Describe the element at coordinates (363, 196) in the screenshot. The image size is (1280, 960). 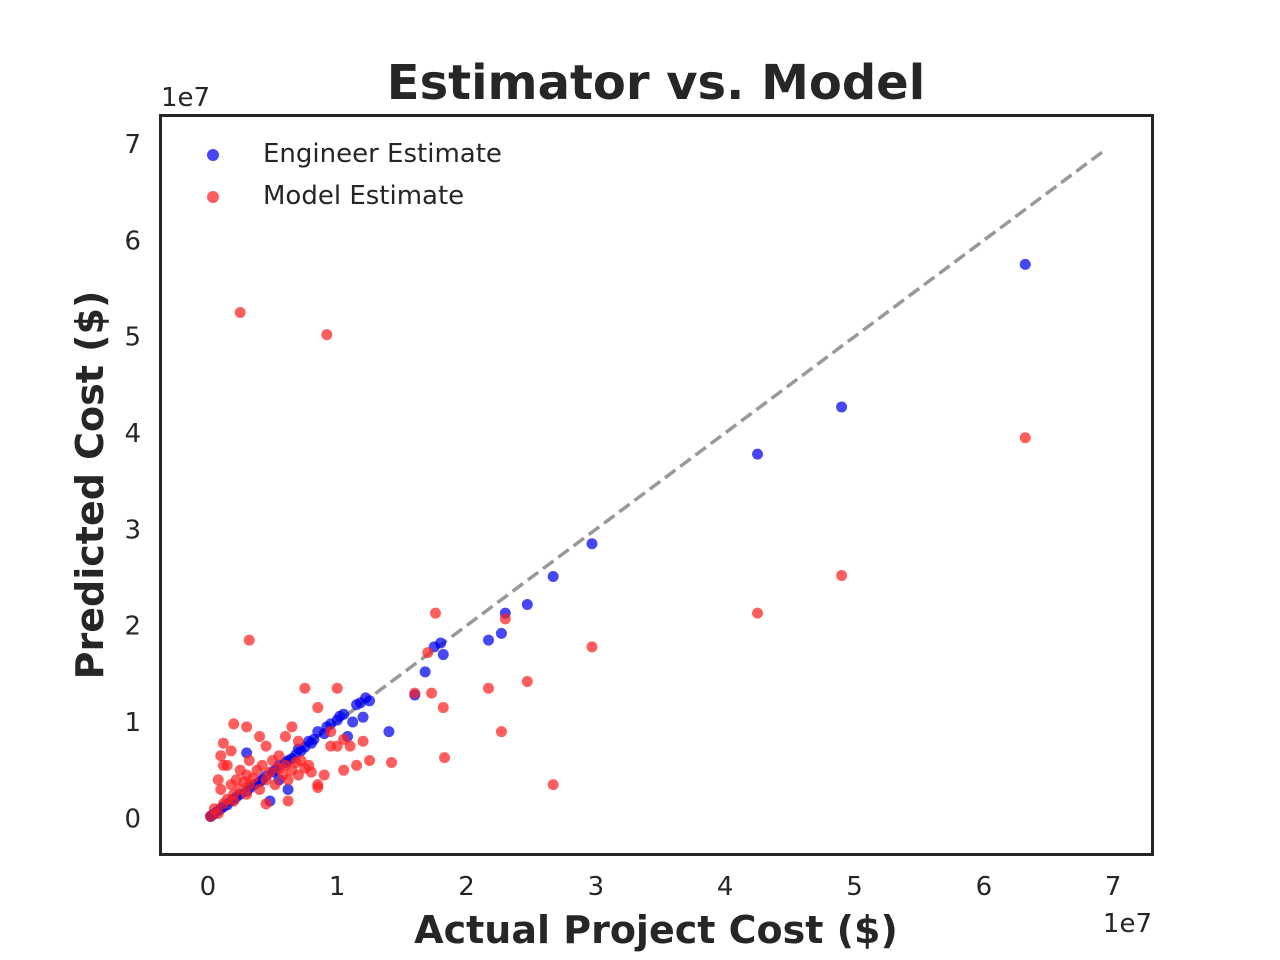
I see `legend-label-model: Model Estimate` at that location.